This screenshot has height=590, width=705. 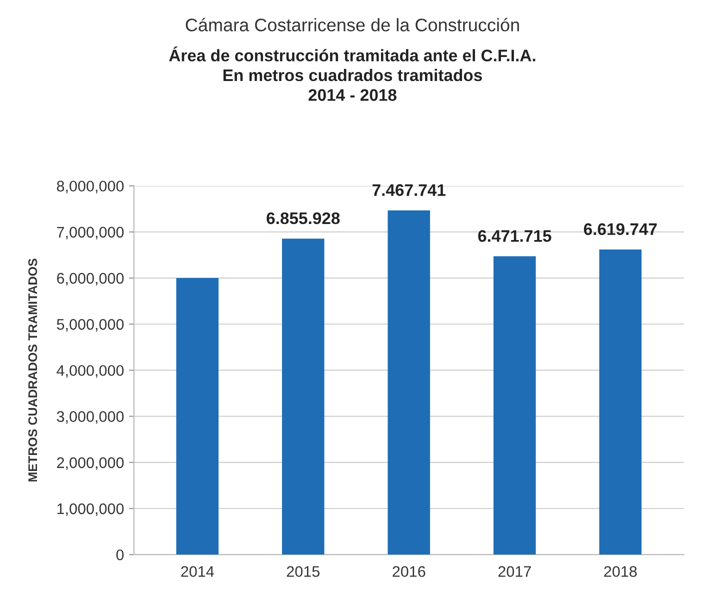 What do you see at coordinates (515, 236) in the screenshot?
I see `data-label: 6.471.715` at bounding box center [515, 236].